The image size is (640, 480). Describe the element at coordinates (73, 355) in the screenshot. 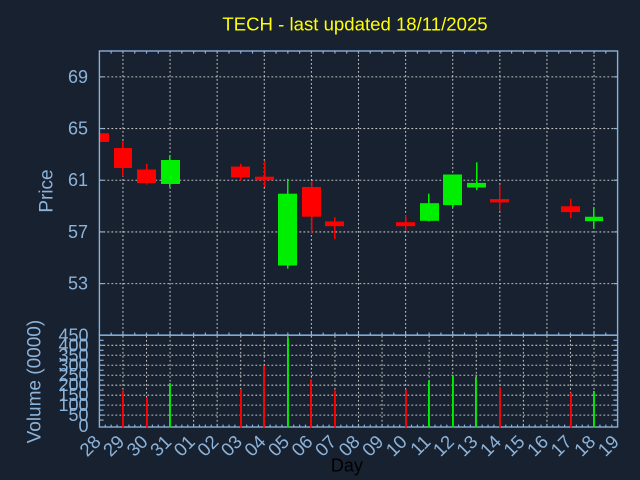

I see `svg-text: 350` at that location.